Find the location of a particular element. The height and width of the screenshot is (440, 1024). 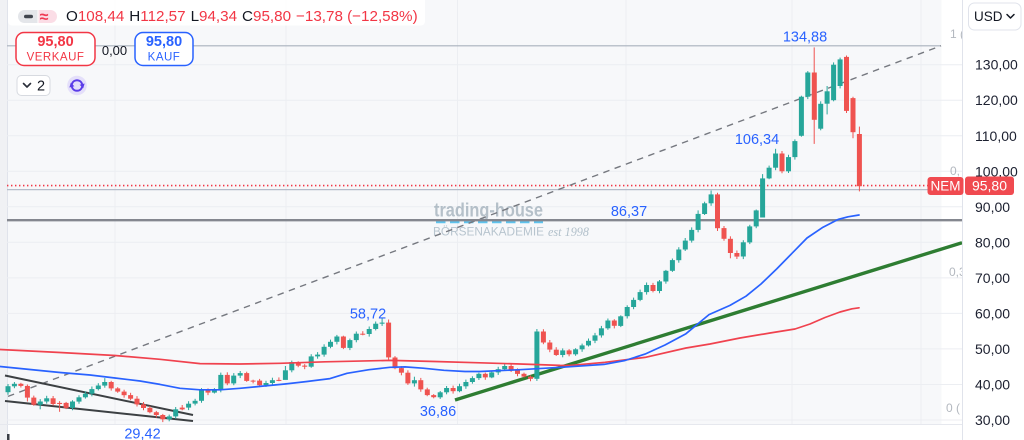

svg-text: 0,3 is located at coordinates (957, 272).